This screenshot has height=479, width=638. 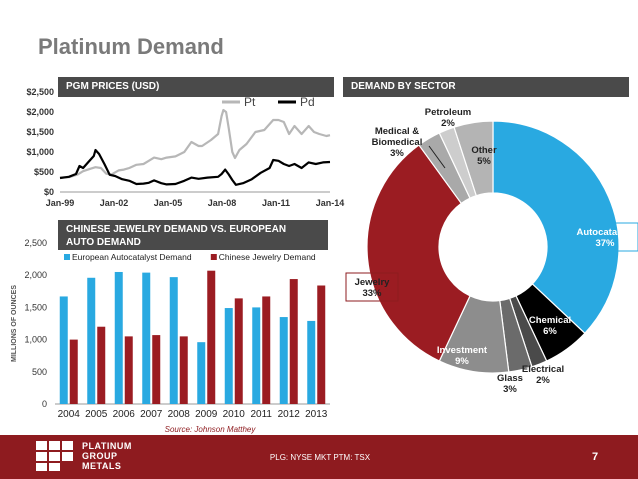 I want to click on x-tick-label: 2004, so click(x=69, y=414).